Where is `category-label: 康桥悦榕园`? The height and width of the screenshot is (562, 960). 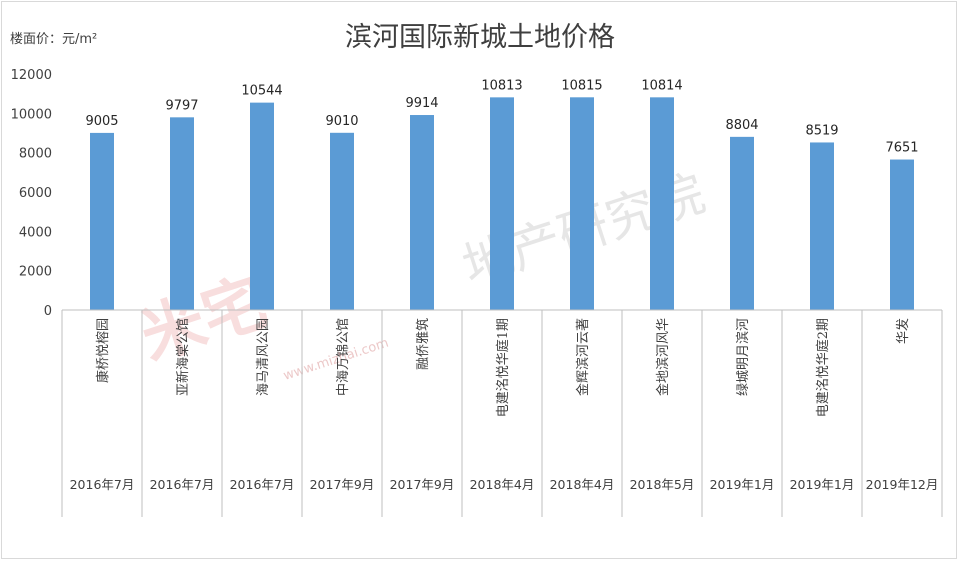
category-label: 康桥悦榕园 is located at coordinates (103, 350).